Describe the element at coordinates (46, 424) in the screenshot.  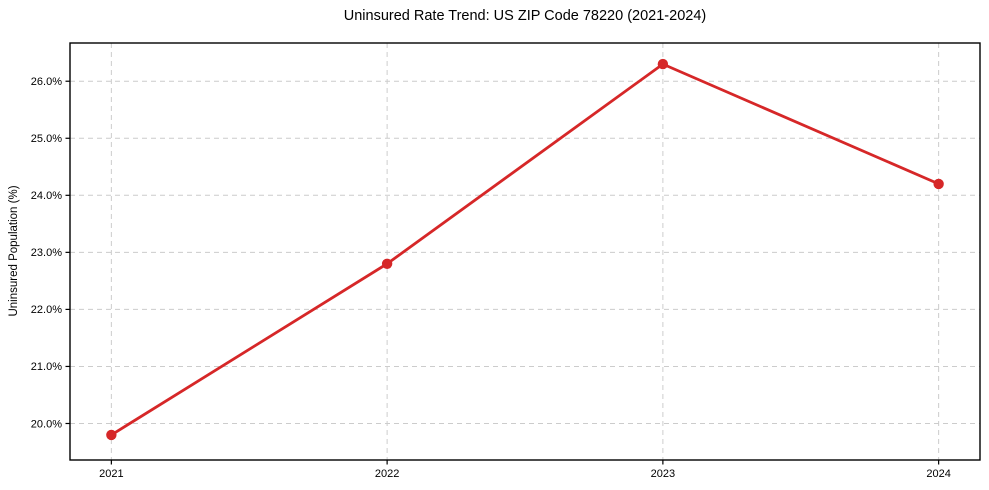
I see `y-tick-label: 20.0%` at that location.